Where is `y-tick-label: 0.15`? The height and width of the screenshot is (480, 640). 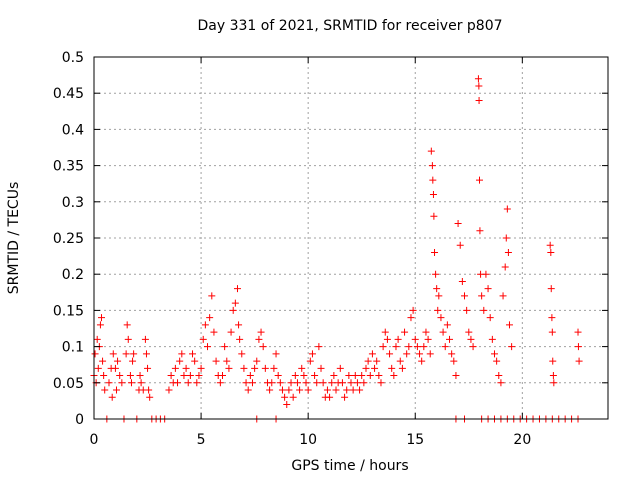
y-tick-label: 0.15 is located at coordinates (68, 311).